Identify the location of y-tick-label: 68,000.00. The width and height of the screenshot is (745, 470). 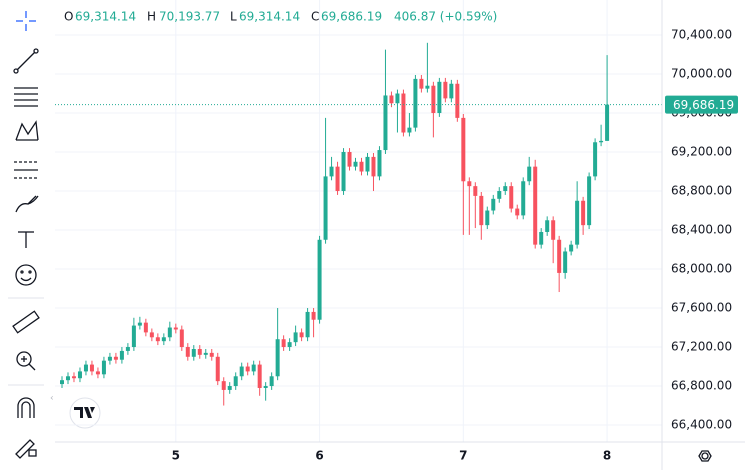
(701, 269).